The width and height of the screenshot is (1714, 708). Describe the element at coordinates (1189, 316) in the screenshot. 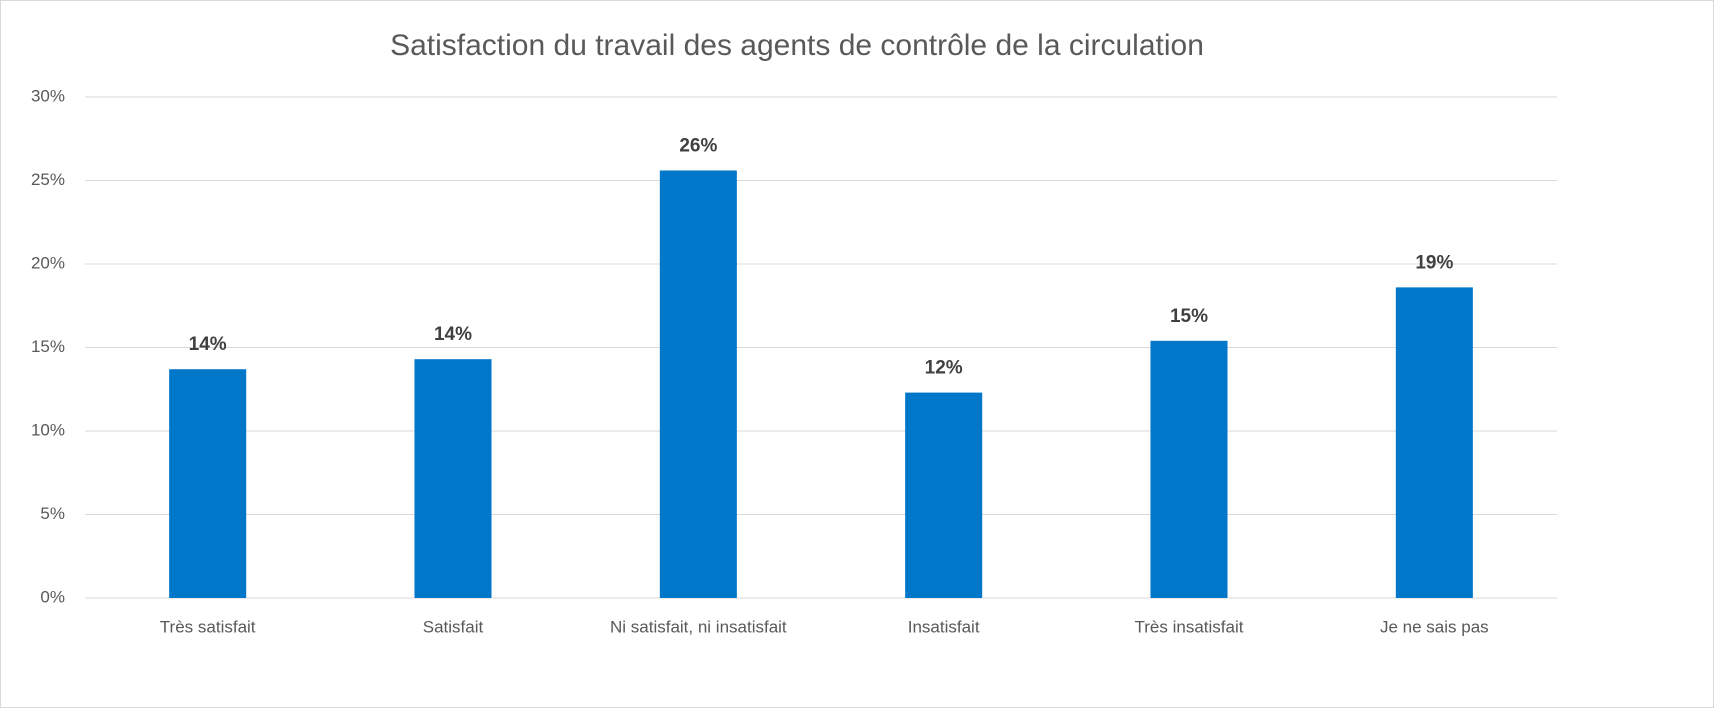

I see `value-label: 15%` at that location.